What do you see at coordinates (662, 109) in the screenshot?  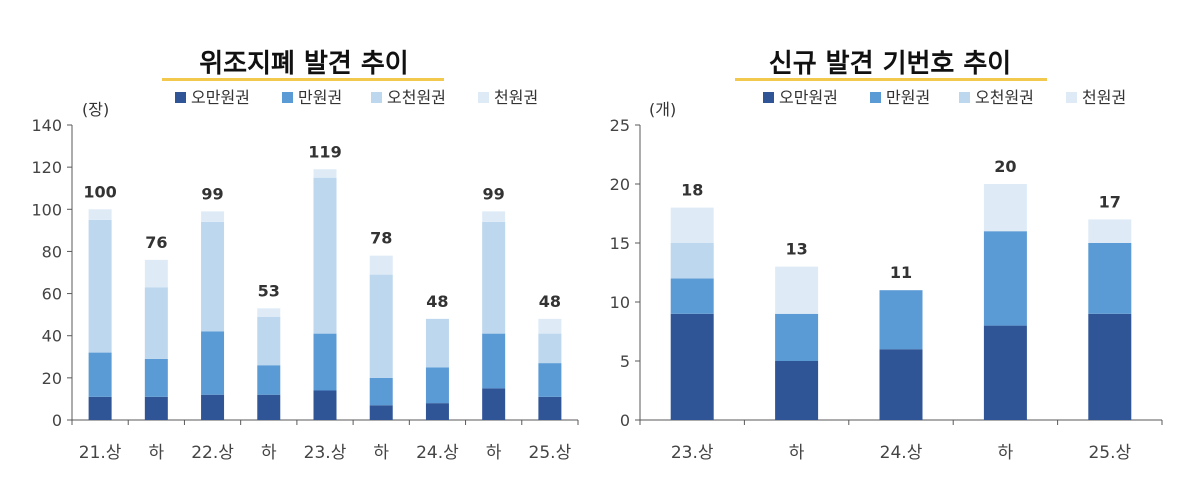 I see `y-axis-unit: (개)` at bounding box center [662, 109].